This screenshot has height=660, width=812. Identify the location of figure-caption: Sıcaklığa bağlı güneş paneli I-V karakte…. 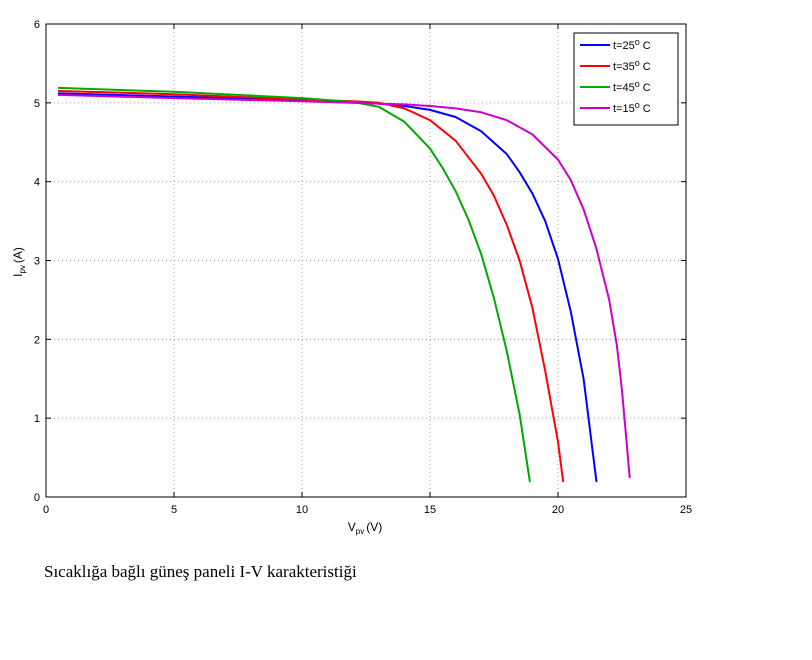
(200, 571).